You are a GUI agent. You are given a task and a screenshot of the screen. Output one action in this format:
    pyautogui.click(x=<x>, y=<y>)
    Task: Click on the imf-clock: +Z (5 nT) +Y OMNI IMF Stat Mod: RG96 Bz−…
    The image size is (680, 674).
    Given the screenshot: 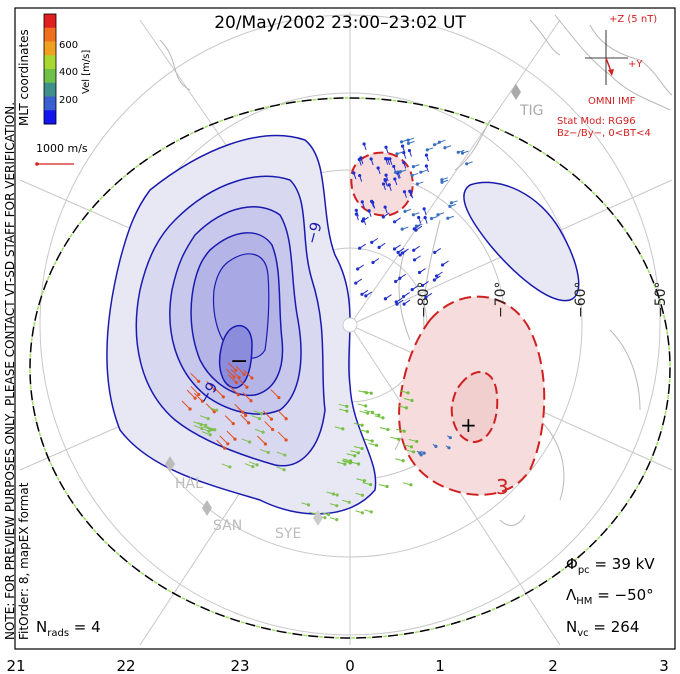 What is the action you would take?
    pyautogui.click(x=607, y=76)
    